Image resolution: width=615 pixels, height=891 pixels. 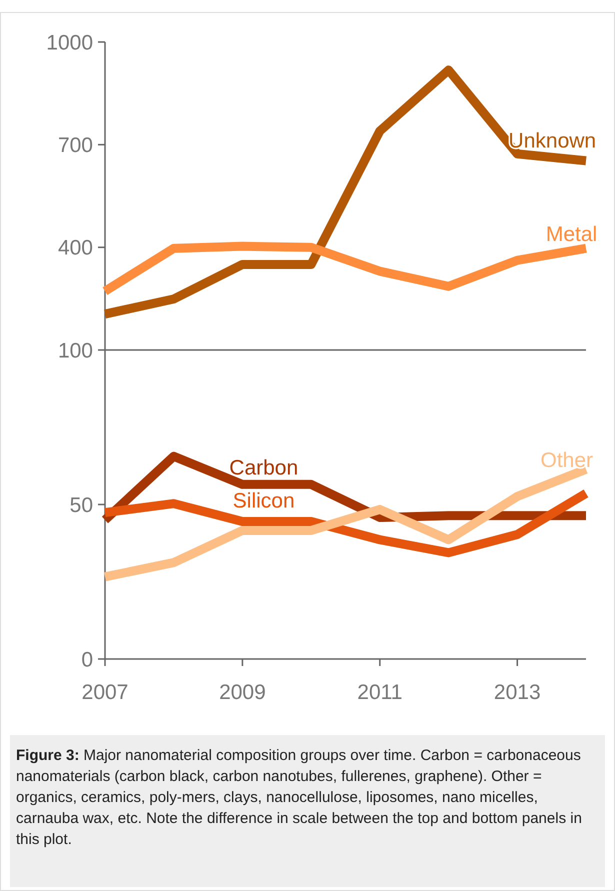 I want to click on series-label: Silicon, so click(x=263, y=500).